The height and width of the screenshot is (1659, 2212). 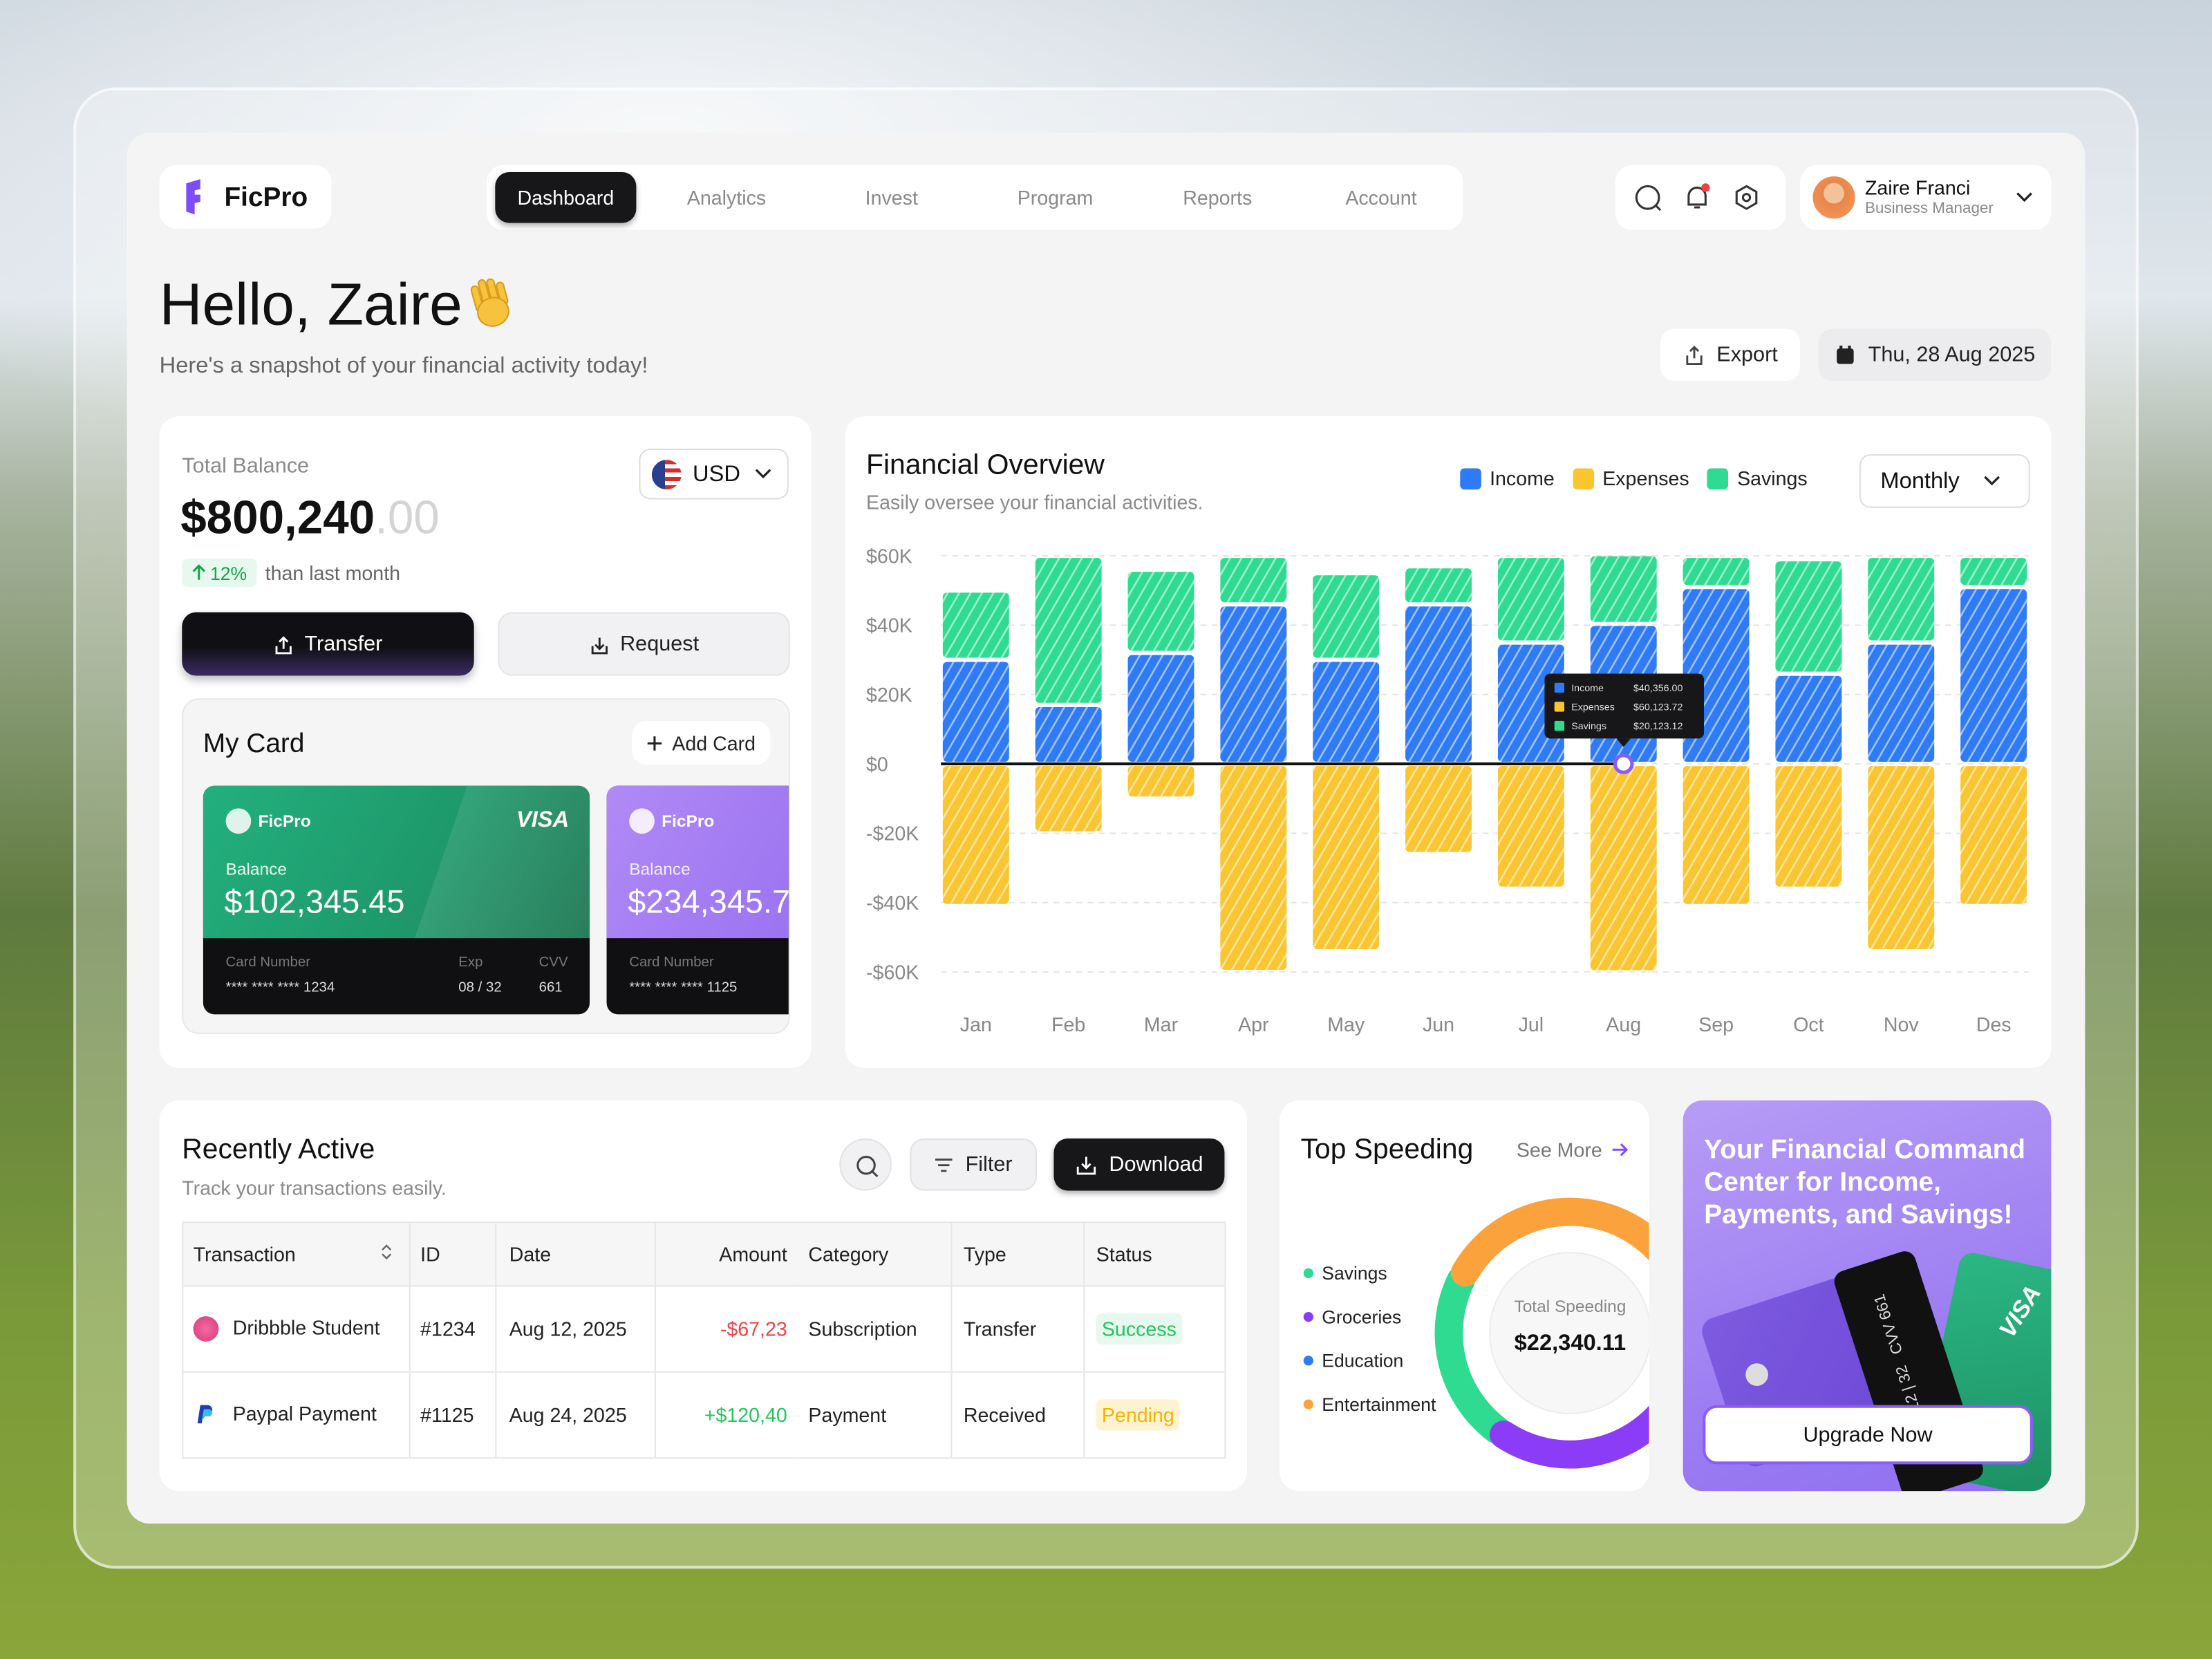 What do you see at coordinates (219, 573) in the screenshot?
I see `change-pill: 12%` at bounding box center [219, 573].